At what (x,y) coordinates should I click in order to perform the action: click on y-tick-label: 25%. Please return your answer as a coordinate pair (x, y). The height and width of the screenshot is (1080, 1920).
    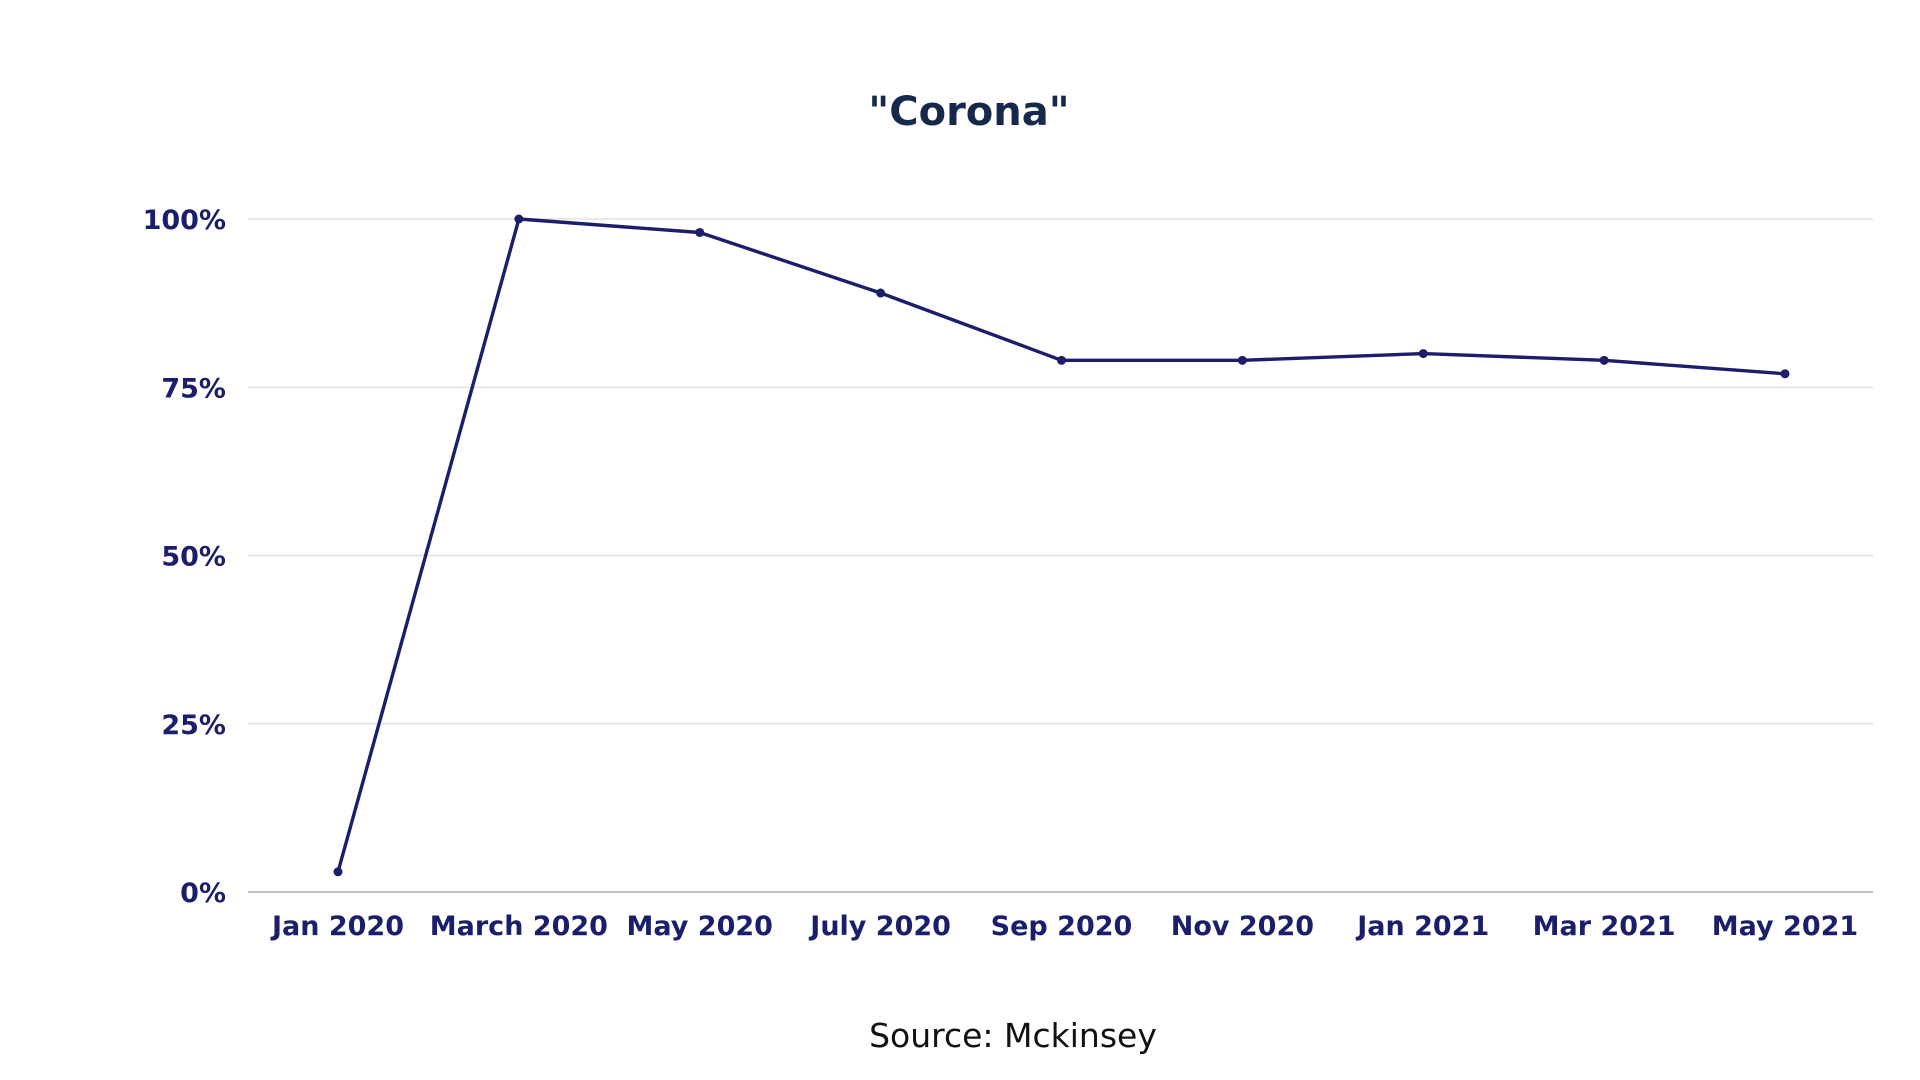
    Looking at the image, I should click on (193, 725).